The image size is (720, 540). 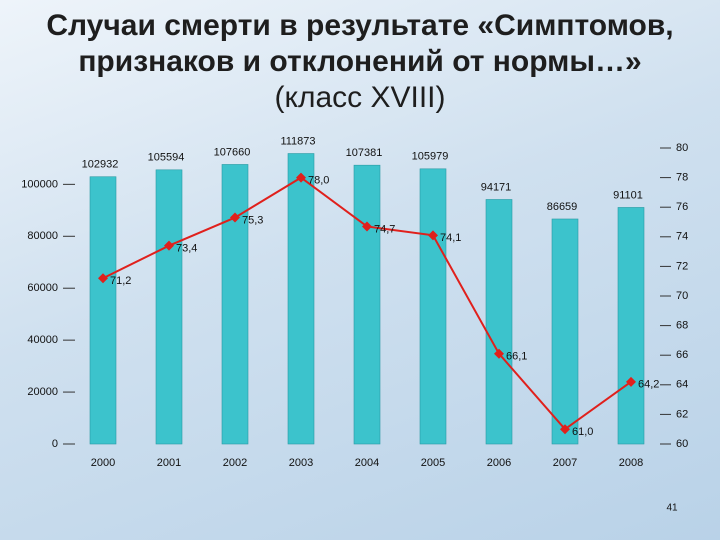 I want to click on x-tick-label: 2004, so click(x=367, y=463).